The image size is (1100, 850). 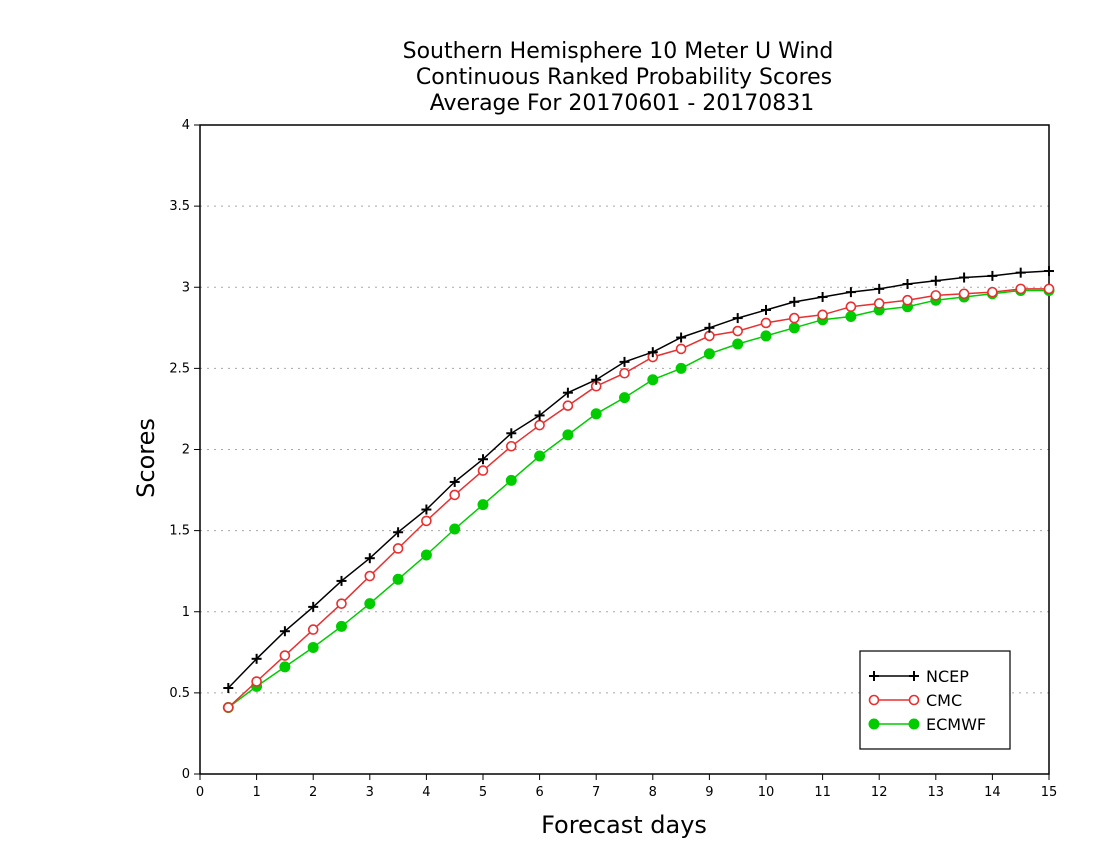 What do you see at coordinates (186, 774) in the screenshot?
I see `y-tick-label: 0` at bounding box center [186, 774].